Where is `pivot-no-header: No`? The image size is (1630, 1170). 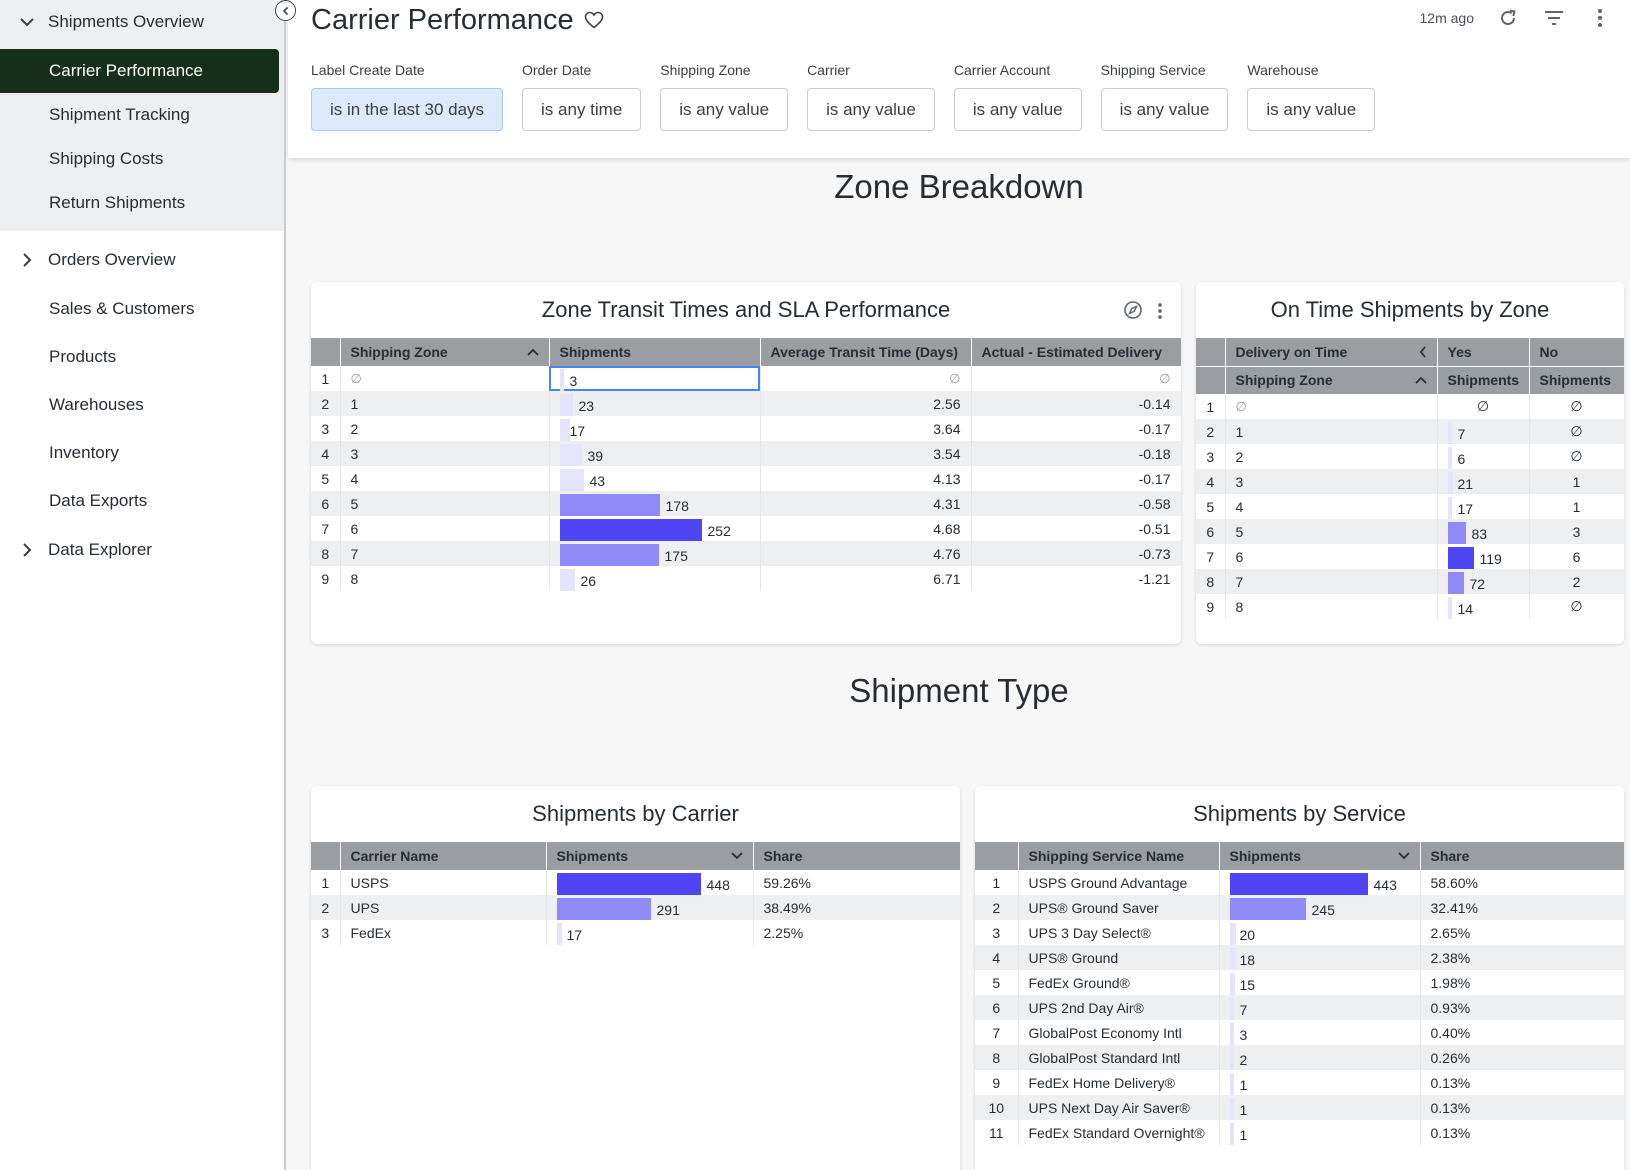
pivot-no-header: No is located at coordinates (1576, 352).